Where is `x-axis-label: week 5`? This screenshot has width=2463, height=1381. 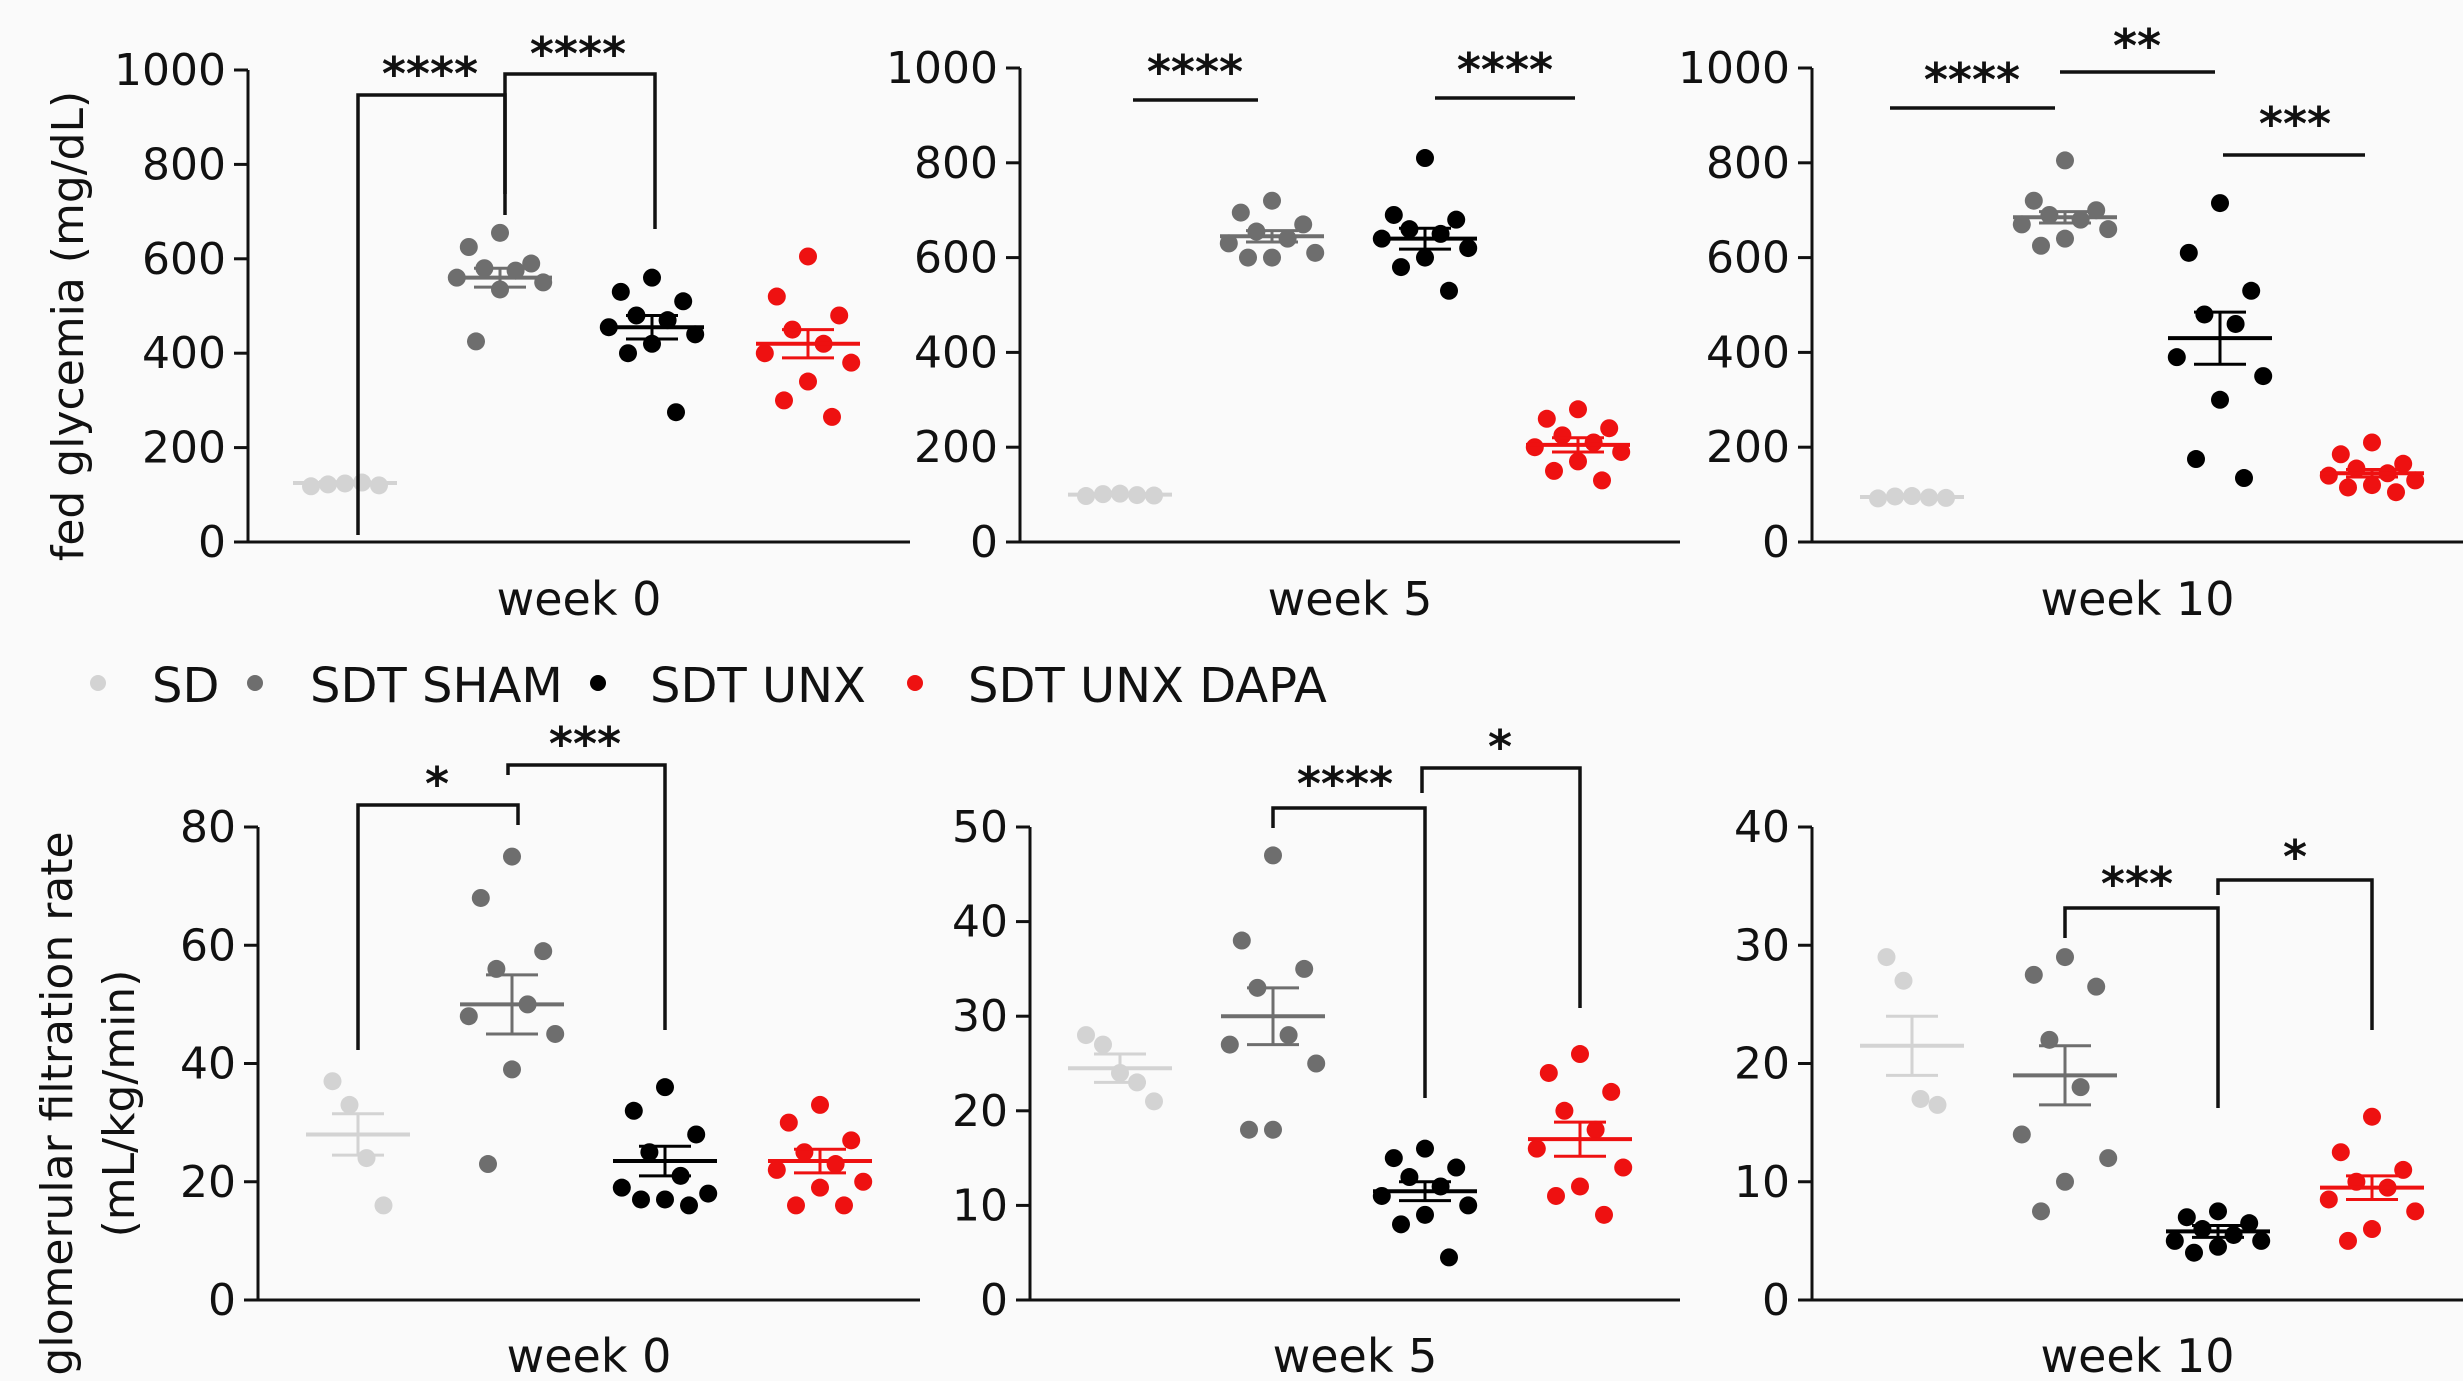
x-axis-label: week 5 is located at coordinates (1355, 1355).